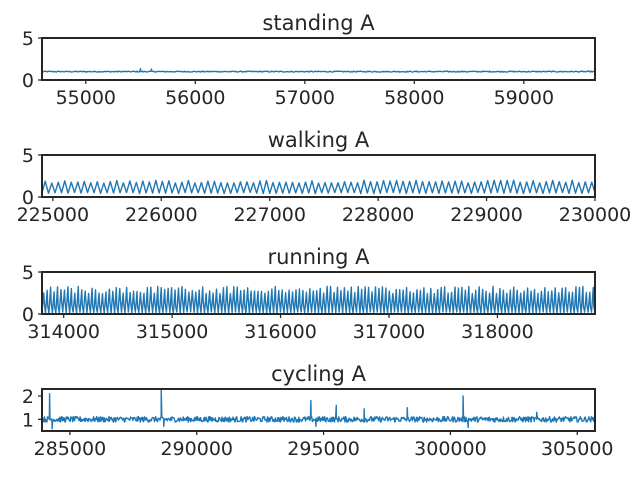 This screenshot has width=640, height=480. Describe the element at coordinates (450, 449) in the screenshot. I see `x-tick-label: 300000` at that location.